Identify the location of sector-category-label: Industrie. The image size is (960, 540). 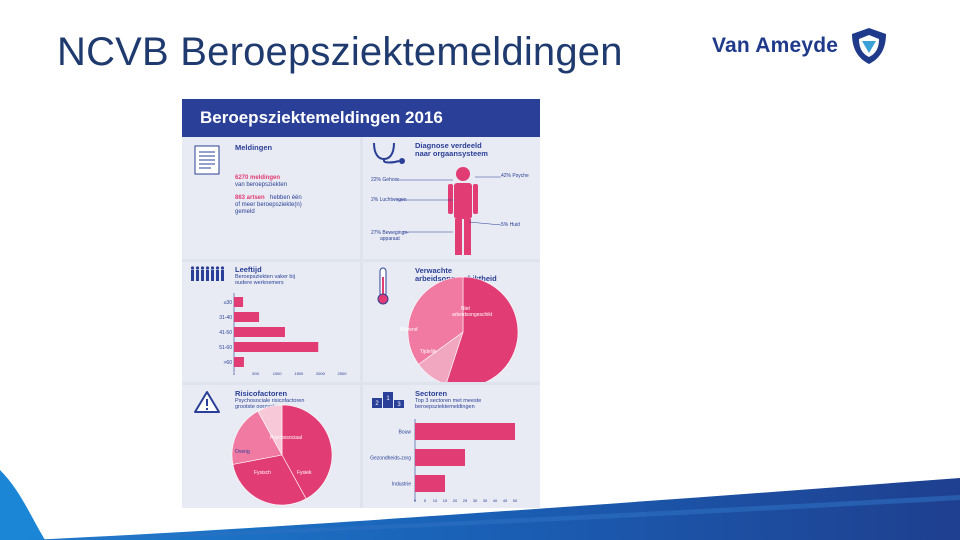
(401, 485).